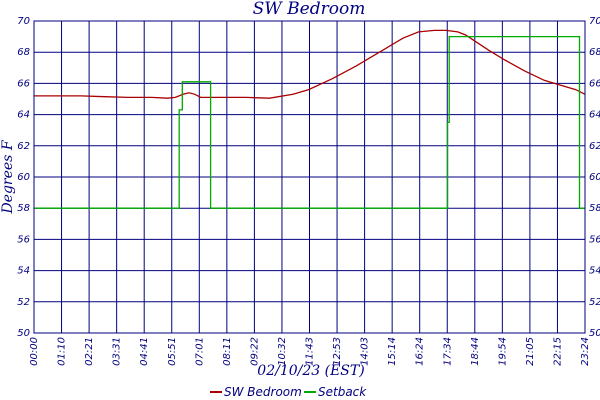  I want to click on x-tick-label: 09:22, so click(254, 351).